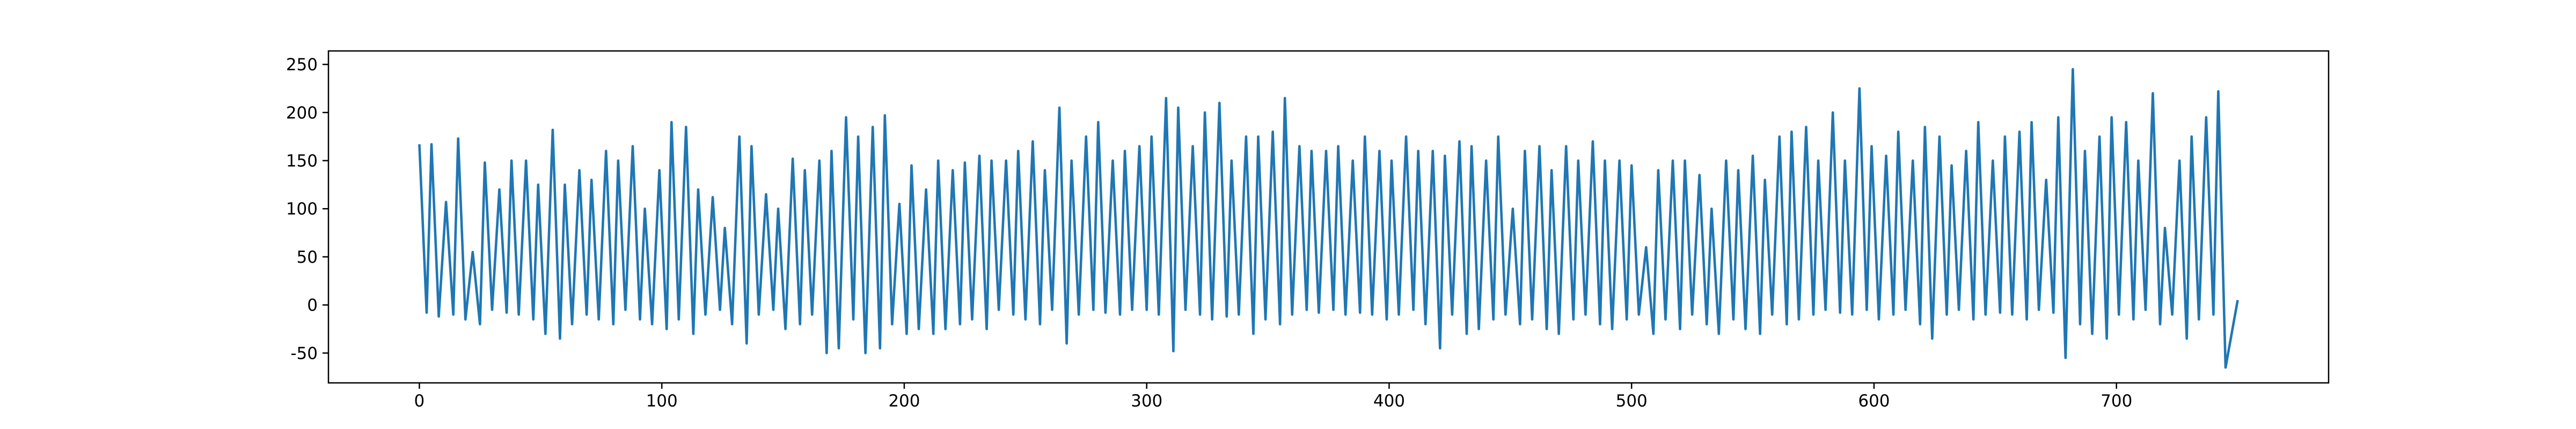  What do you see at coordinates (904, 401) in the screenshot?
I see `x-tick-label: 200` at bounding box center [904, 401].